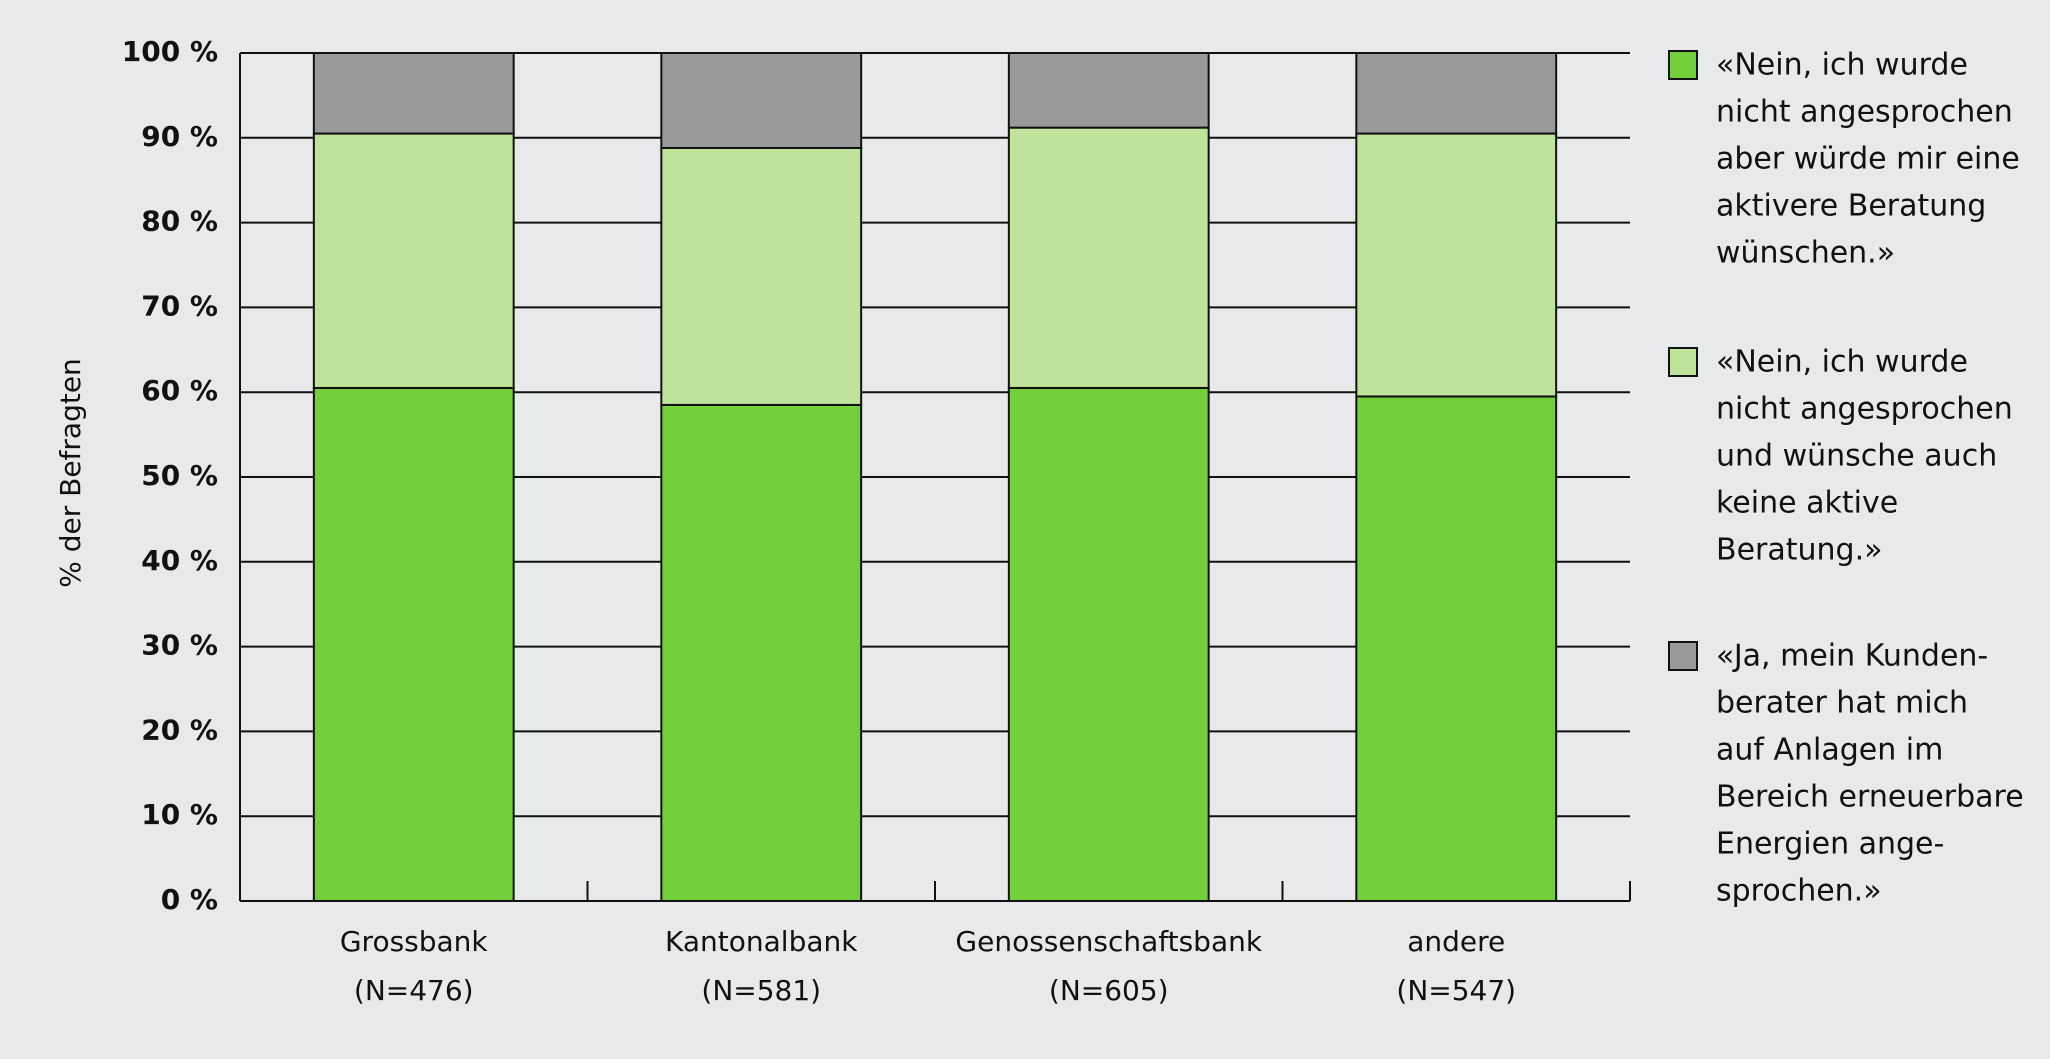  Describe the element at coordinates (70, 473) in the screenshot. I see `y-axis-label: % der Befragten` at that location.